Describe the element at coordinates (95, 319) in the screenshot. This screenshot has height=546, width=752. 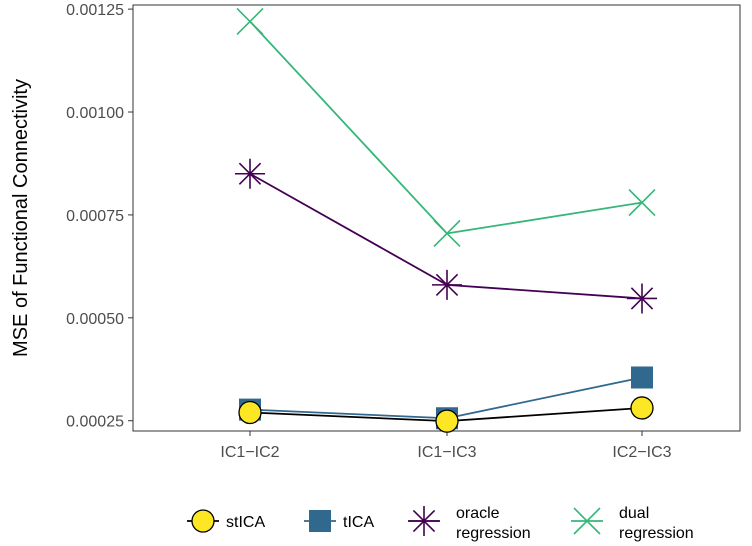
I see `y-tick-label: 0.00050` at that location.